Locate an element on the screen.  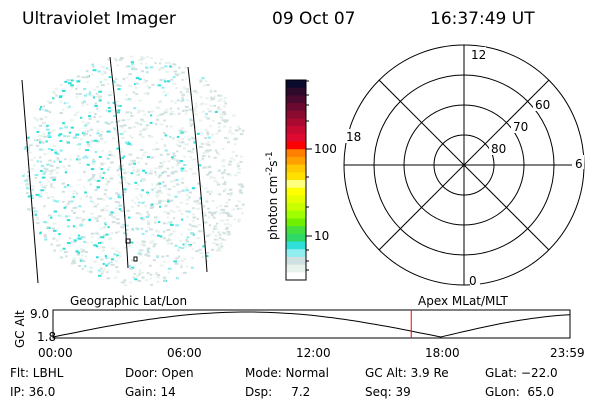
instrument-title: Ultraviolet Imager is located at coordinates (99, 19).